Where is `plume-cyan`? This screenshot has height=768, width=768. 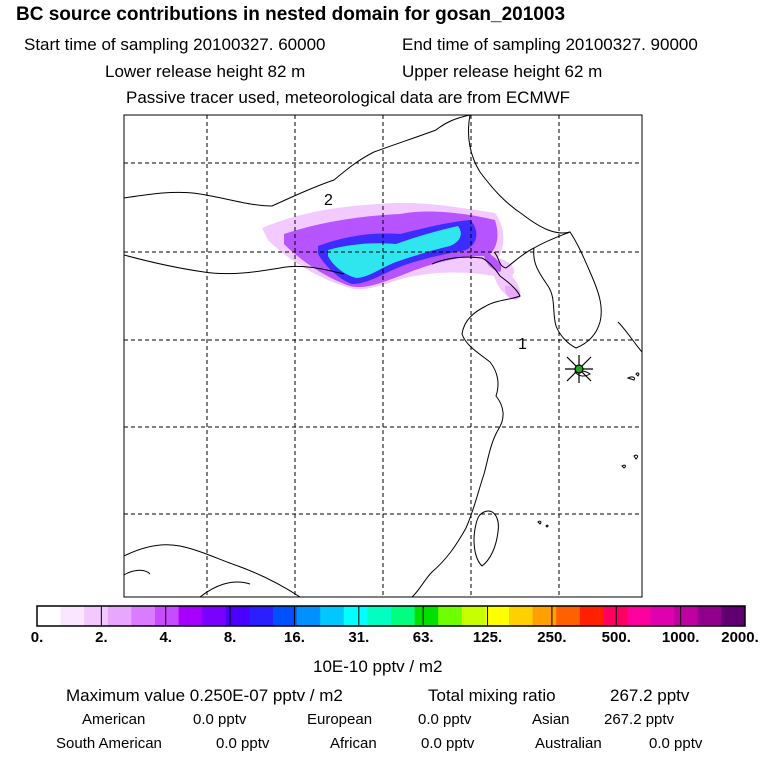
plume-cyan is located at coordinates (394, 252).